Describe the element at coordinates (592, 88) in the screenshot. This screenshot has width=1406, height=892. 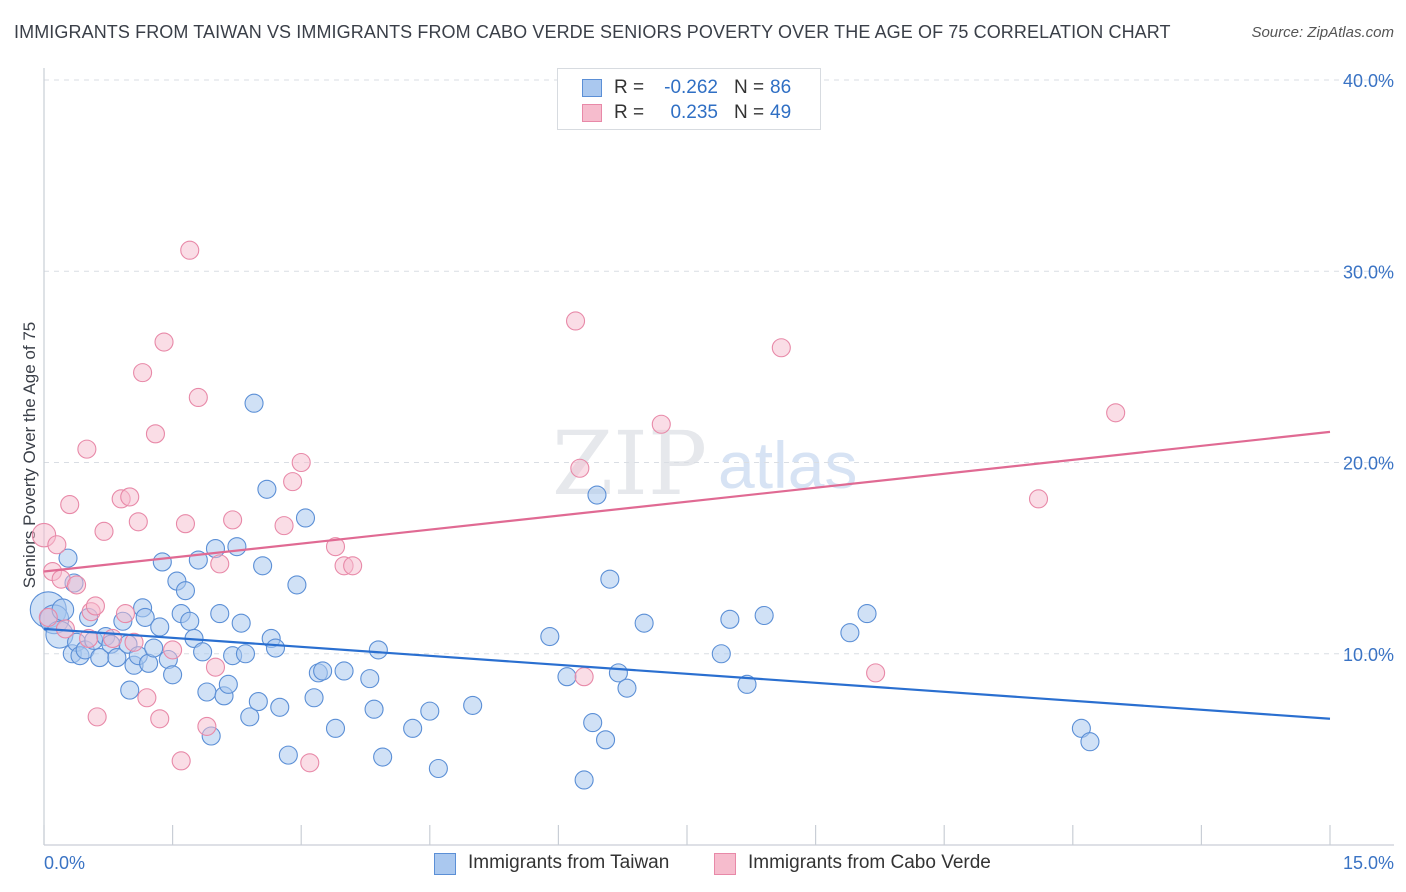
I see `taiwan-swatch` at that location.